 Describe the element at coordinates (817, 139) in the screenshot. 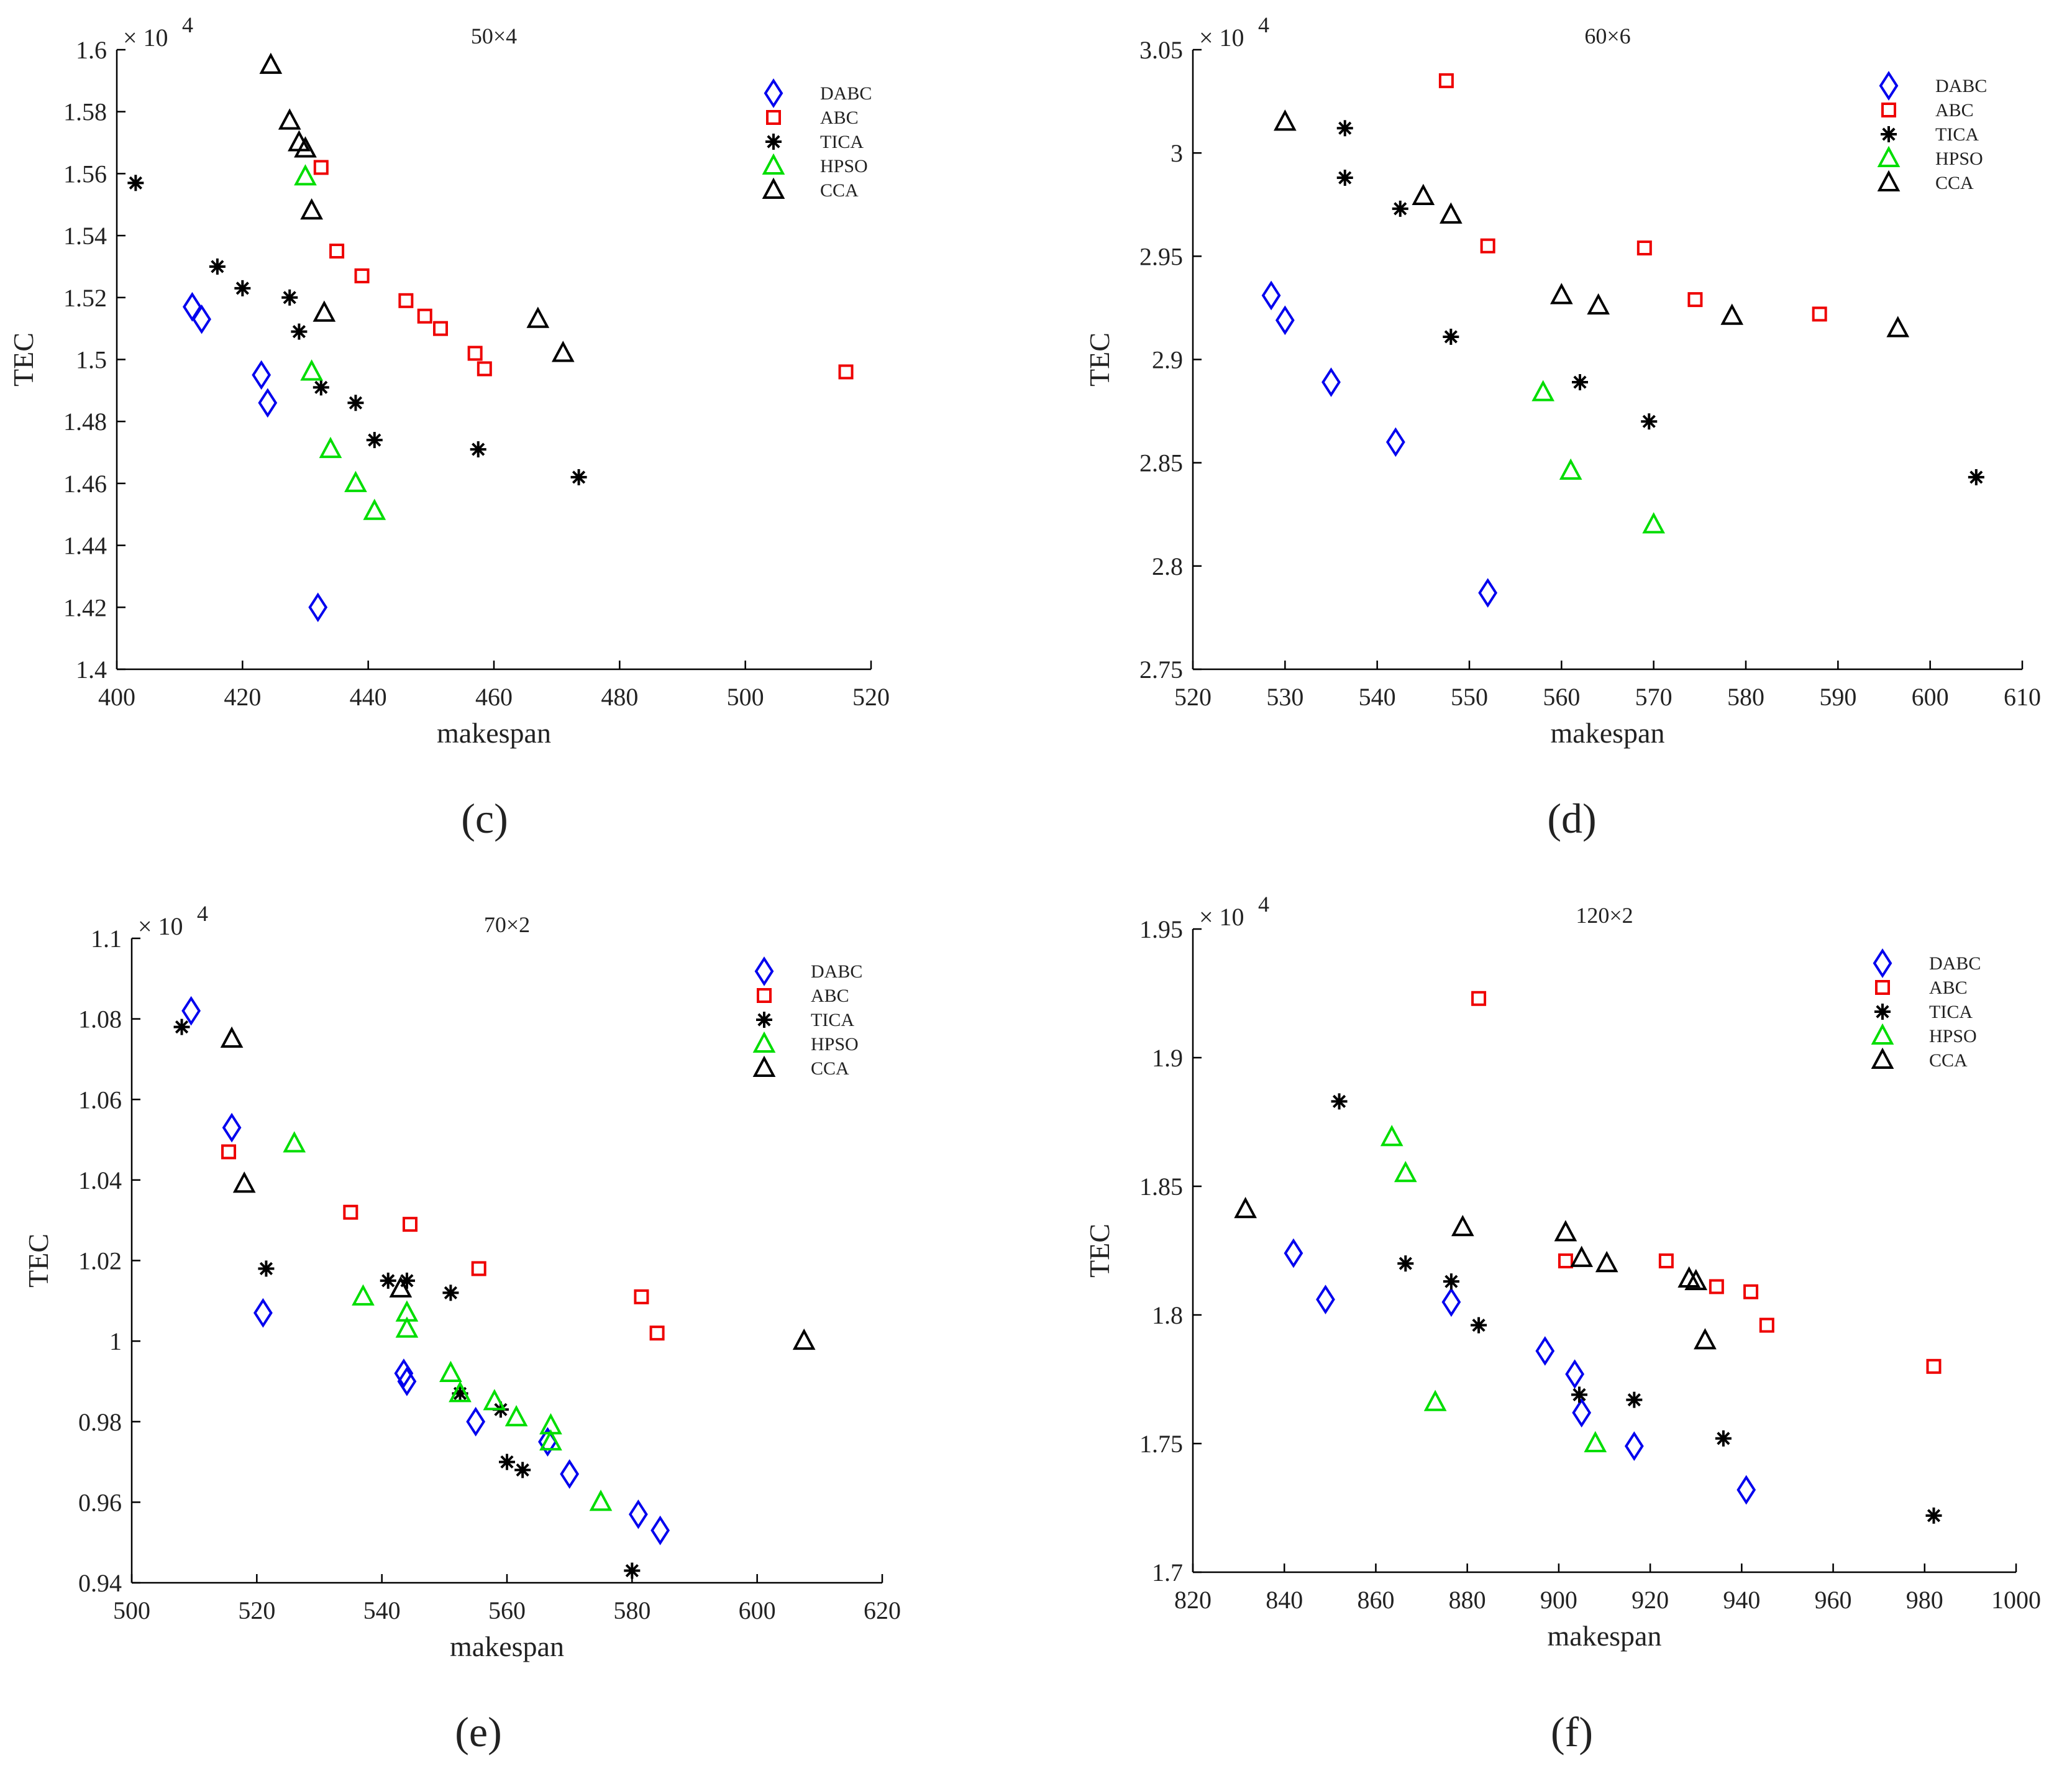

I see `panel-0-legend: DABC ABC TICA HPSO CCA` at that location.